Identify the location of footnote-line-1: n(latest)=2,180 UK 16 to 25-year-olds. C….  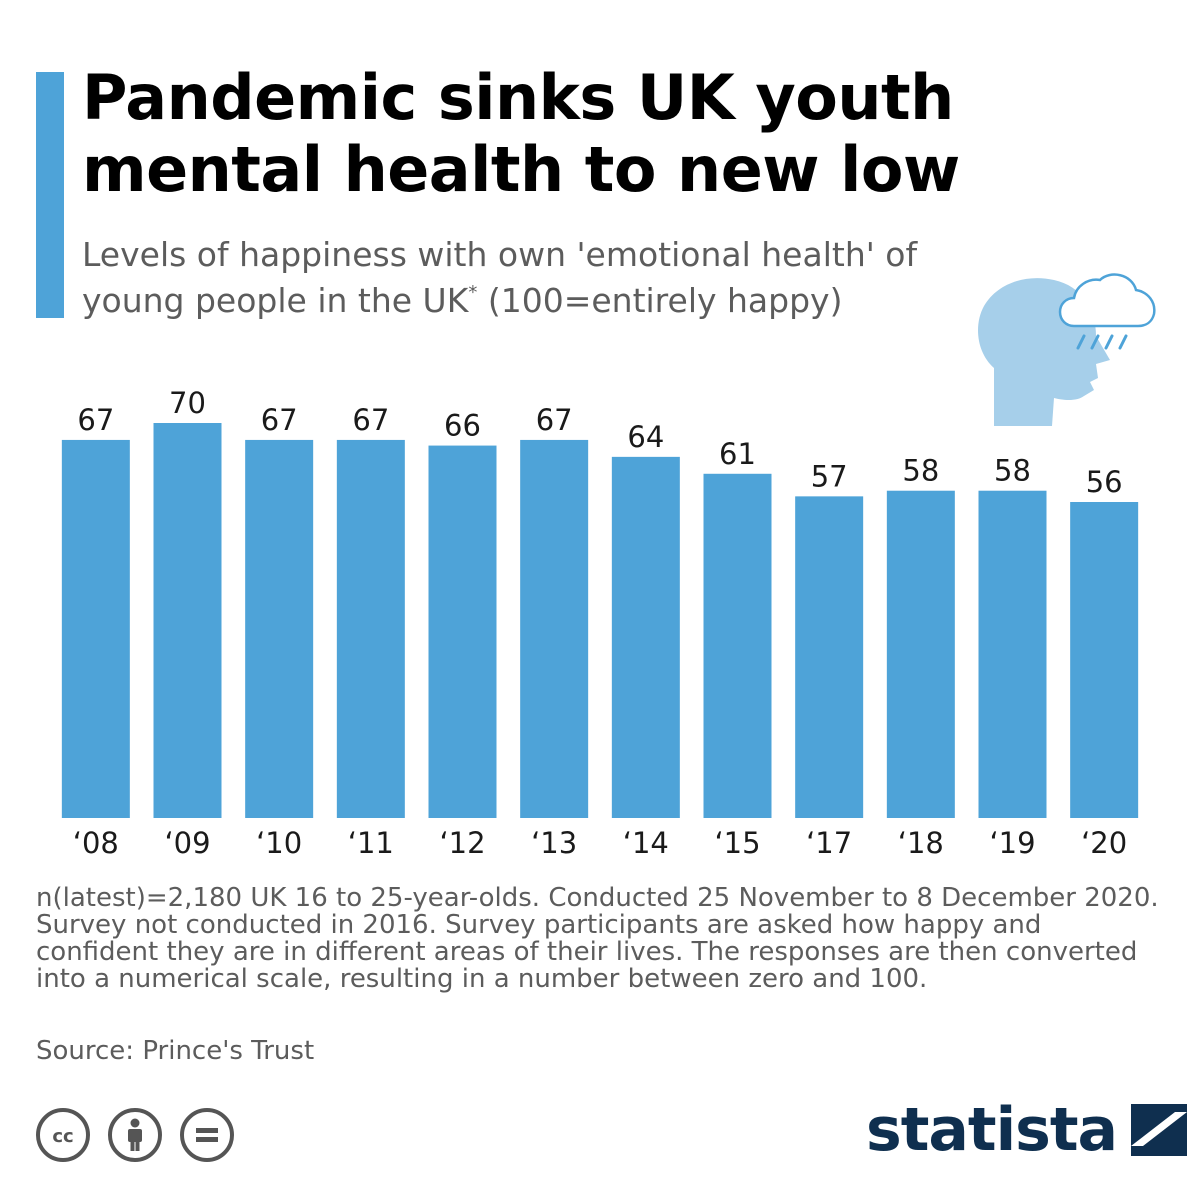
(597, 898).